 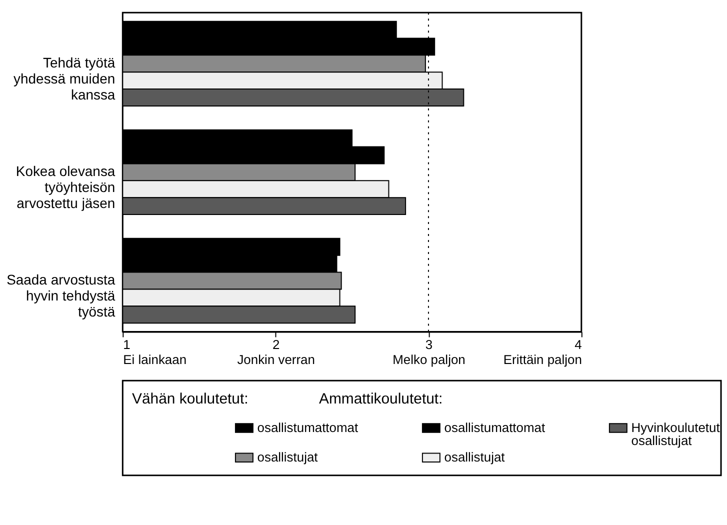 What do you see at coordinates (65, 78) in the screenshot?
I see `y-tick-label: Tehdä työtä yhdessä muiden kanssa` at bounding box center [65, 78].